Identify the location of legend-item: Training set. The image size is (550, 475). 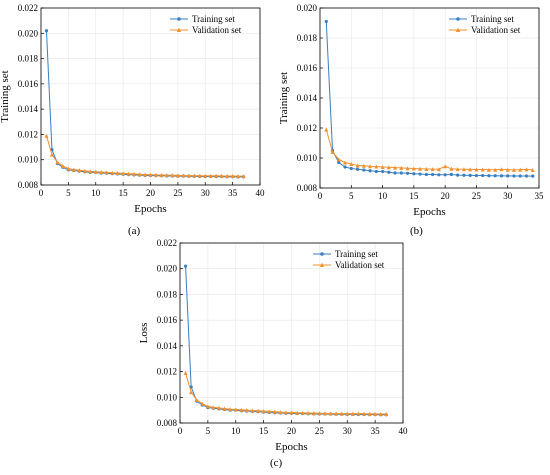
(202, 19).